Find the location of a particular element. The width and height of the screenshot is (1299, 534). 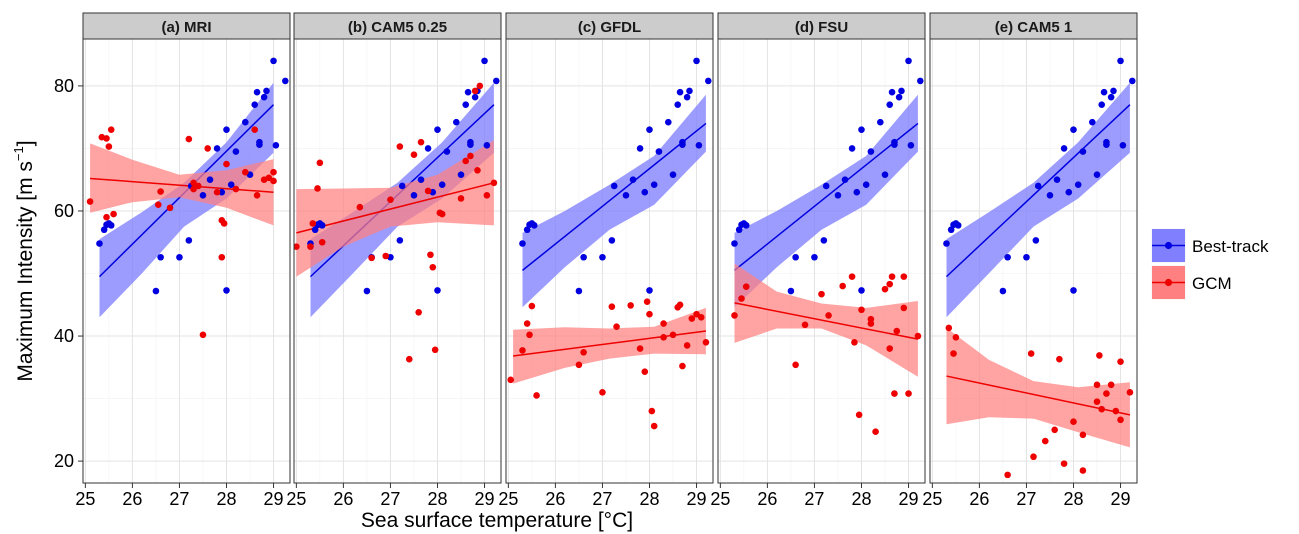

best-track-confidence-band is located at coordinates (614, 201).